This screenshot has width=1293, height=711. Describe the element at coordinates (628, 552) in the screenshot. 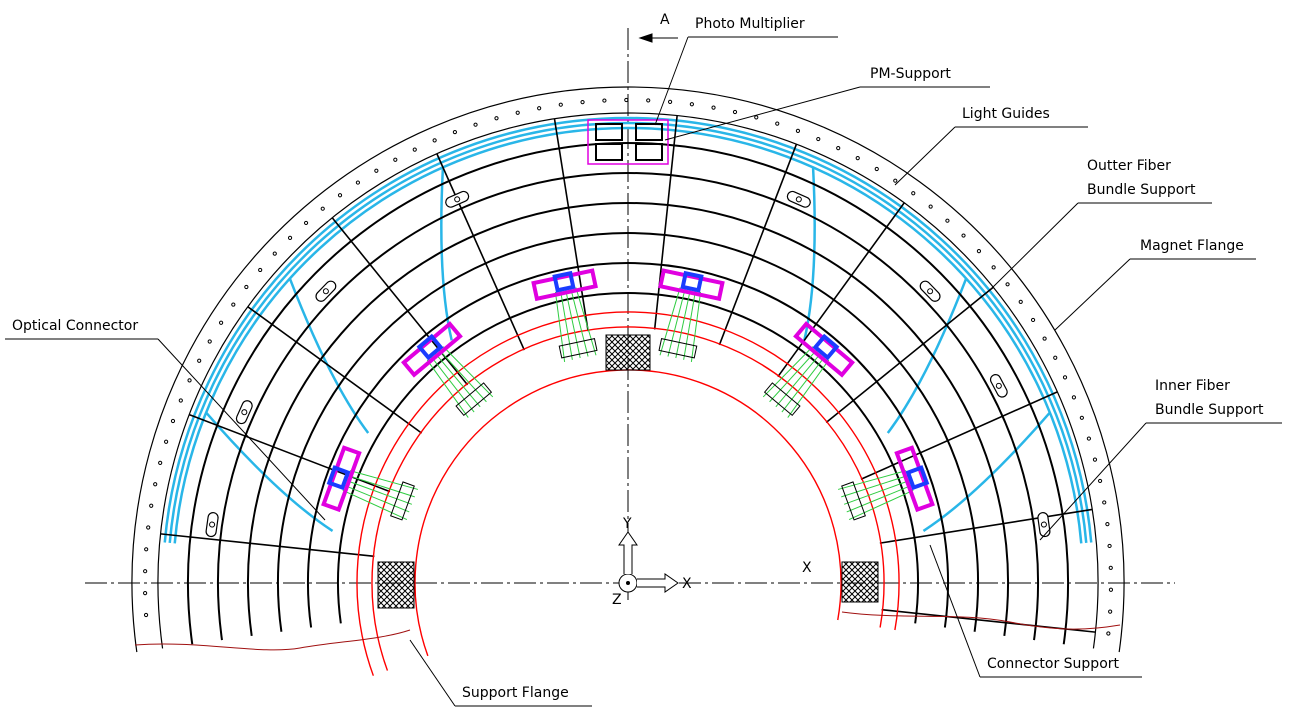

I see `axis-arrow` at that location.